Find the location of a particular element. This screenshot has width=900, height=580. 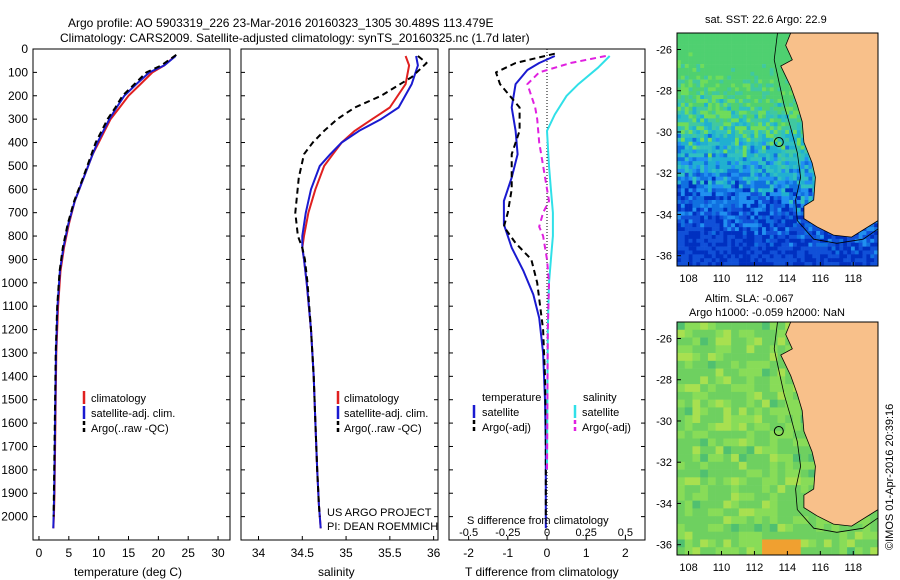

map-lat-label: -36 is located at coordinates (664, 546).